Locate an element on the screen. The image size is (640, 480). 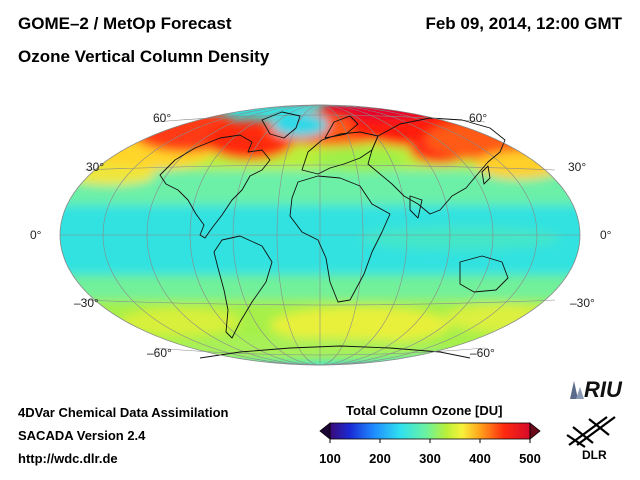
colorbar-tick-label: 200 is located at coordinates (380, 458).